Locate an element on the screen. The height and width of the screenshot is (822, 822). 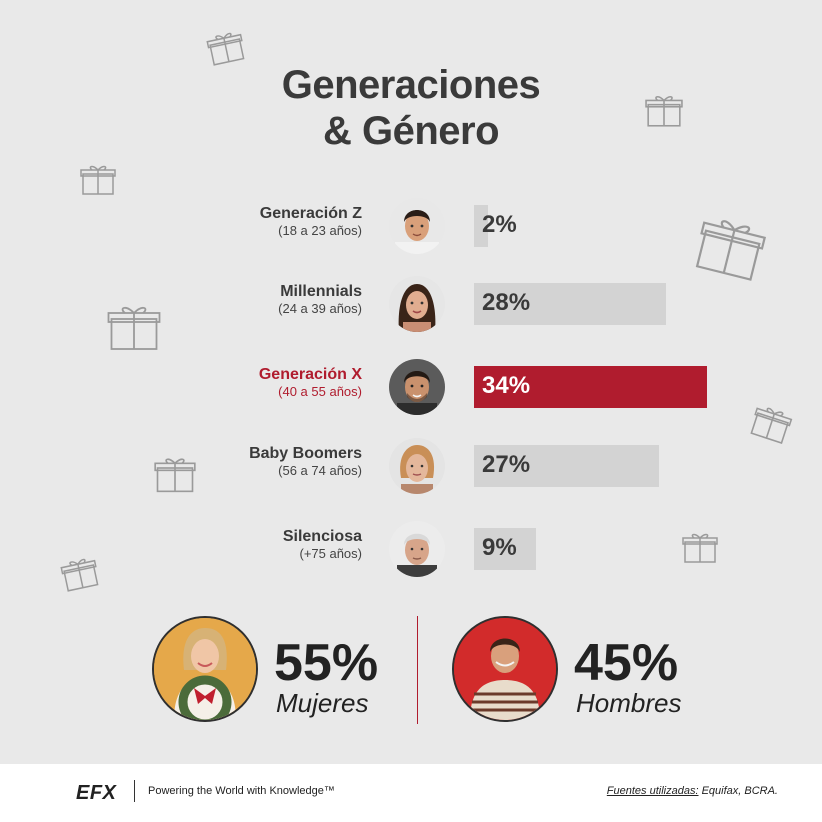
row-label: Millennials (24 a 39 años) is located at coordinates (252, 299).